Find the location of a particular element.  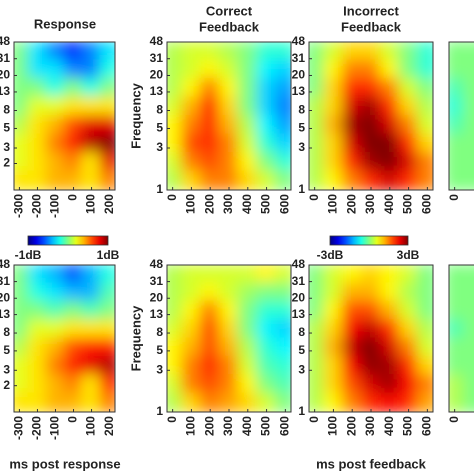

y-tick-label: 13 is located at coordinates (157, 314).